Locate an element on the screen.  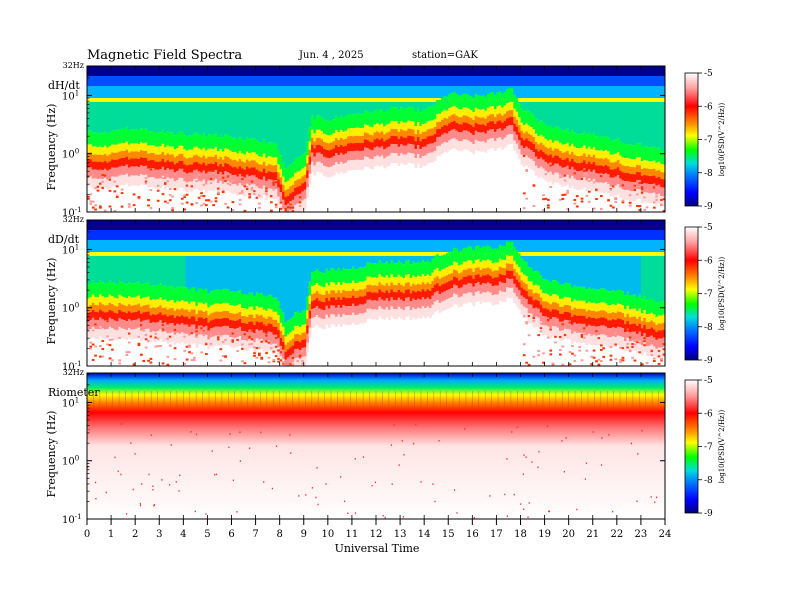
x-tick-label: 22 is located at coordinates (616, 534).